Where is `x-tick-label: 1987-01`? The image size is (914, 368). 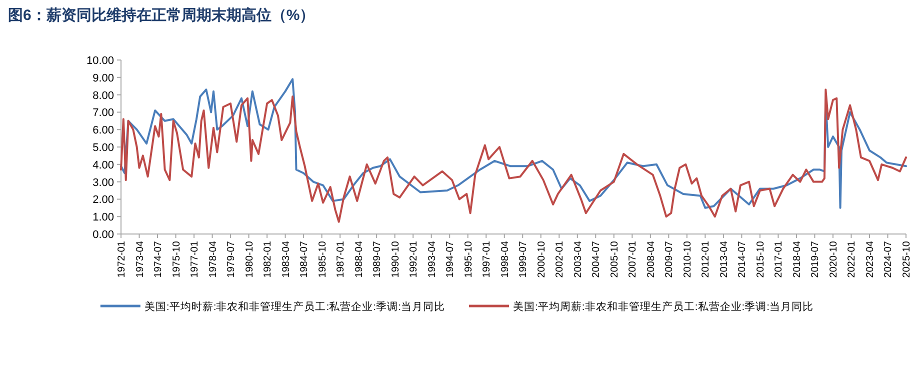 x-tick-label: 1987-01 is located at coordinates (341, 259).